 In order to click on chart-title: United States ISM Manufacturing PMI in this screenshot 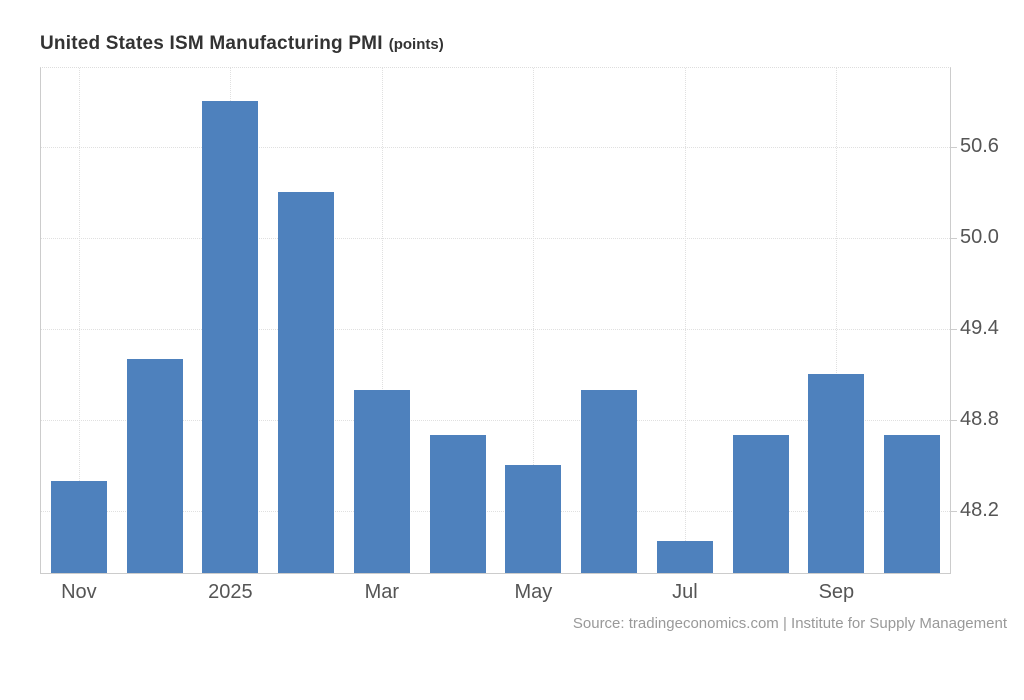, I will do `click(211, 43)`.